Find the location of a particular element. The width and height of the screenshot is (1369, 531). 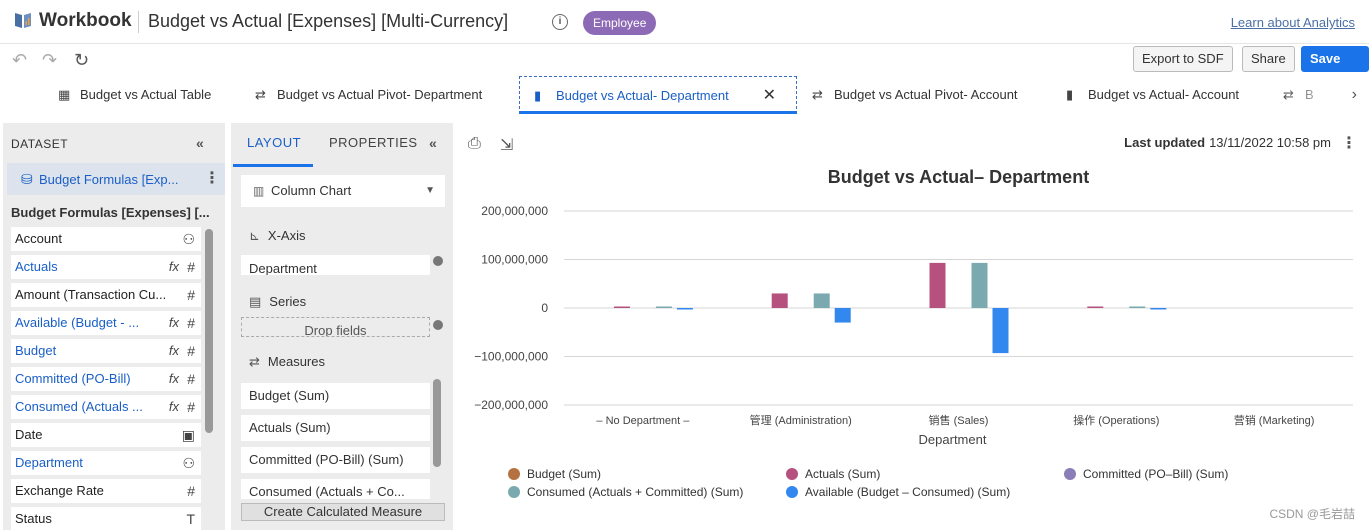

field-item: Consumed (Actuals ... fx # is located at coordinates (106, 407).